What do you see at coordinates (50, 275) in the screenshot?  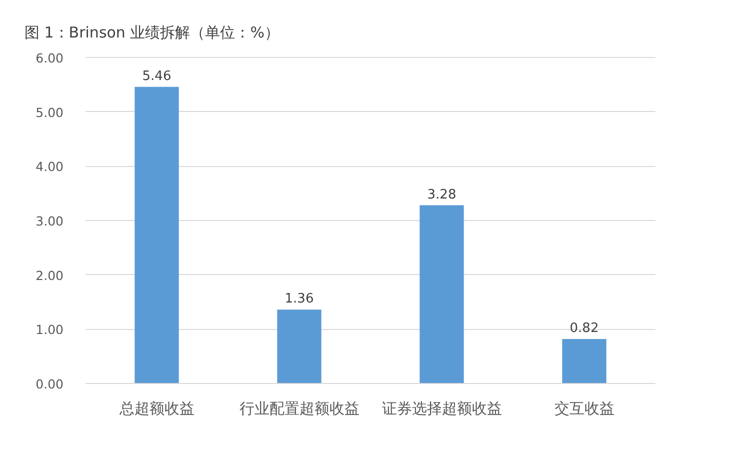 I see `y-tick-label: 2.00` at bounding box center [50, 275].